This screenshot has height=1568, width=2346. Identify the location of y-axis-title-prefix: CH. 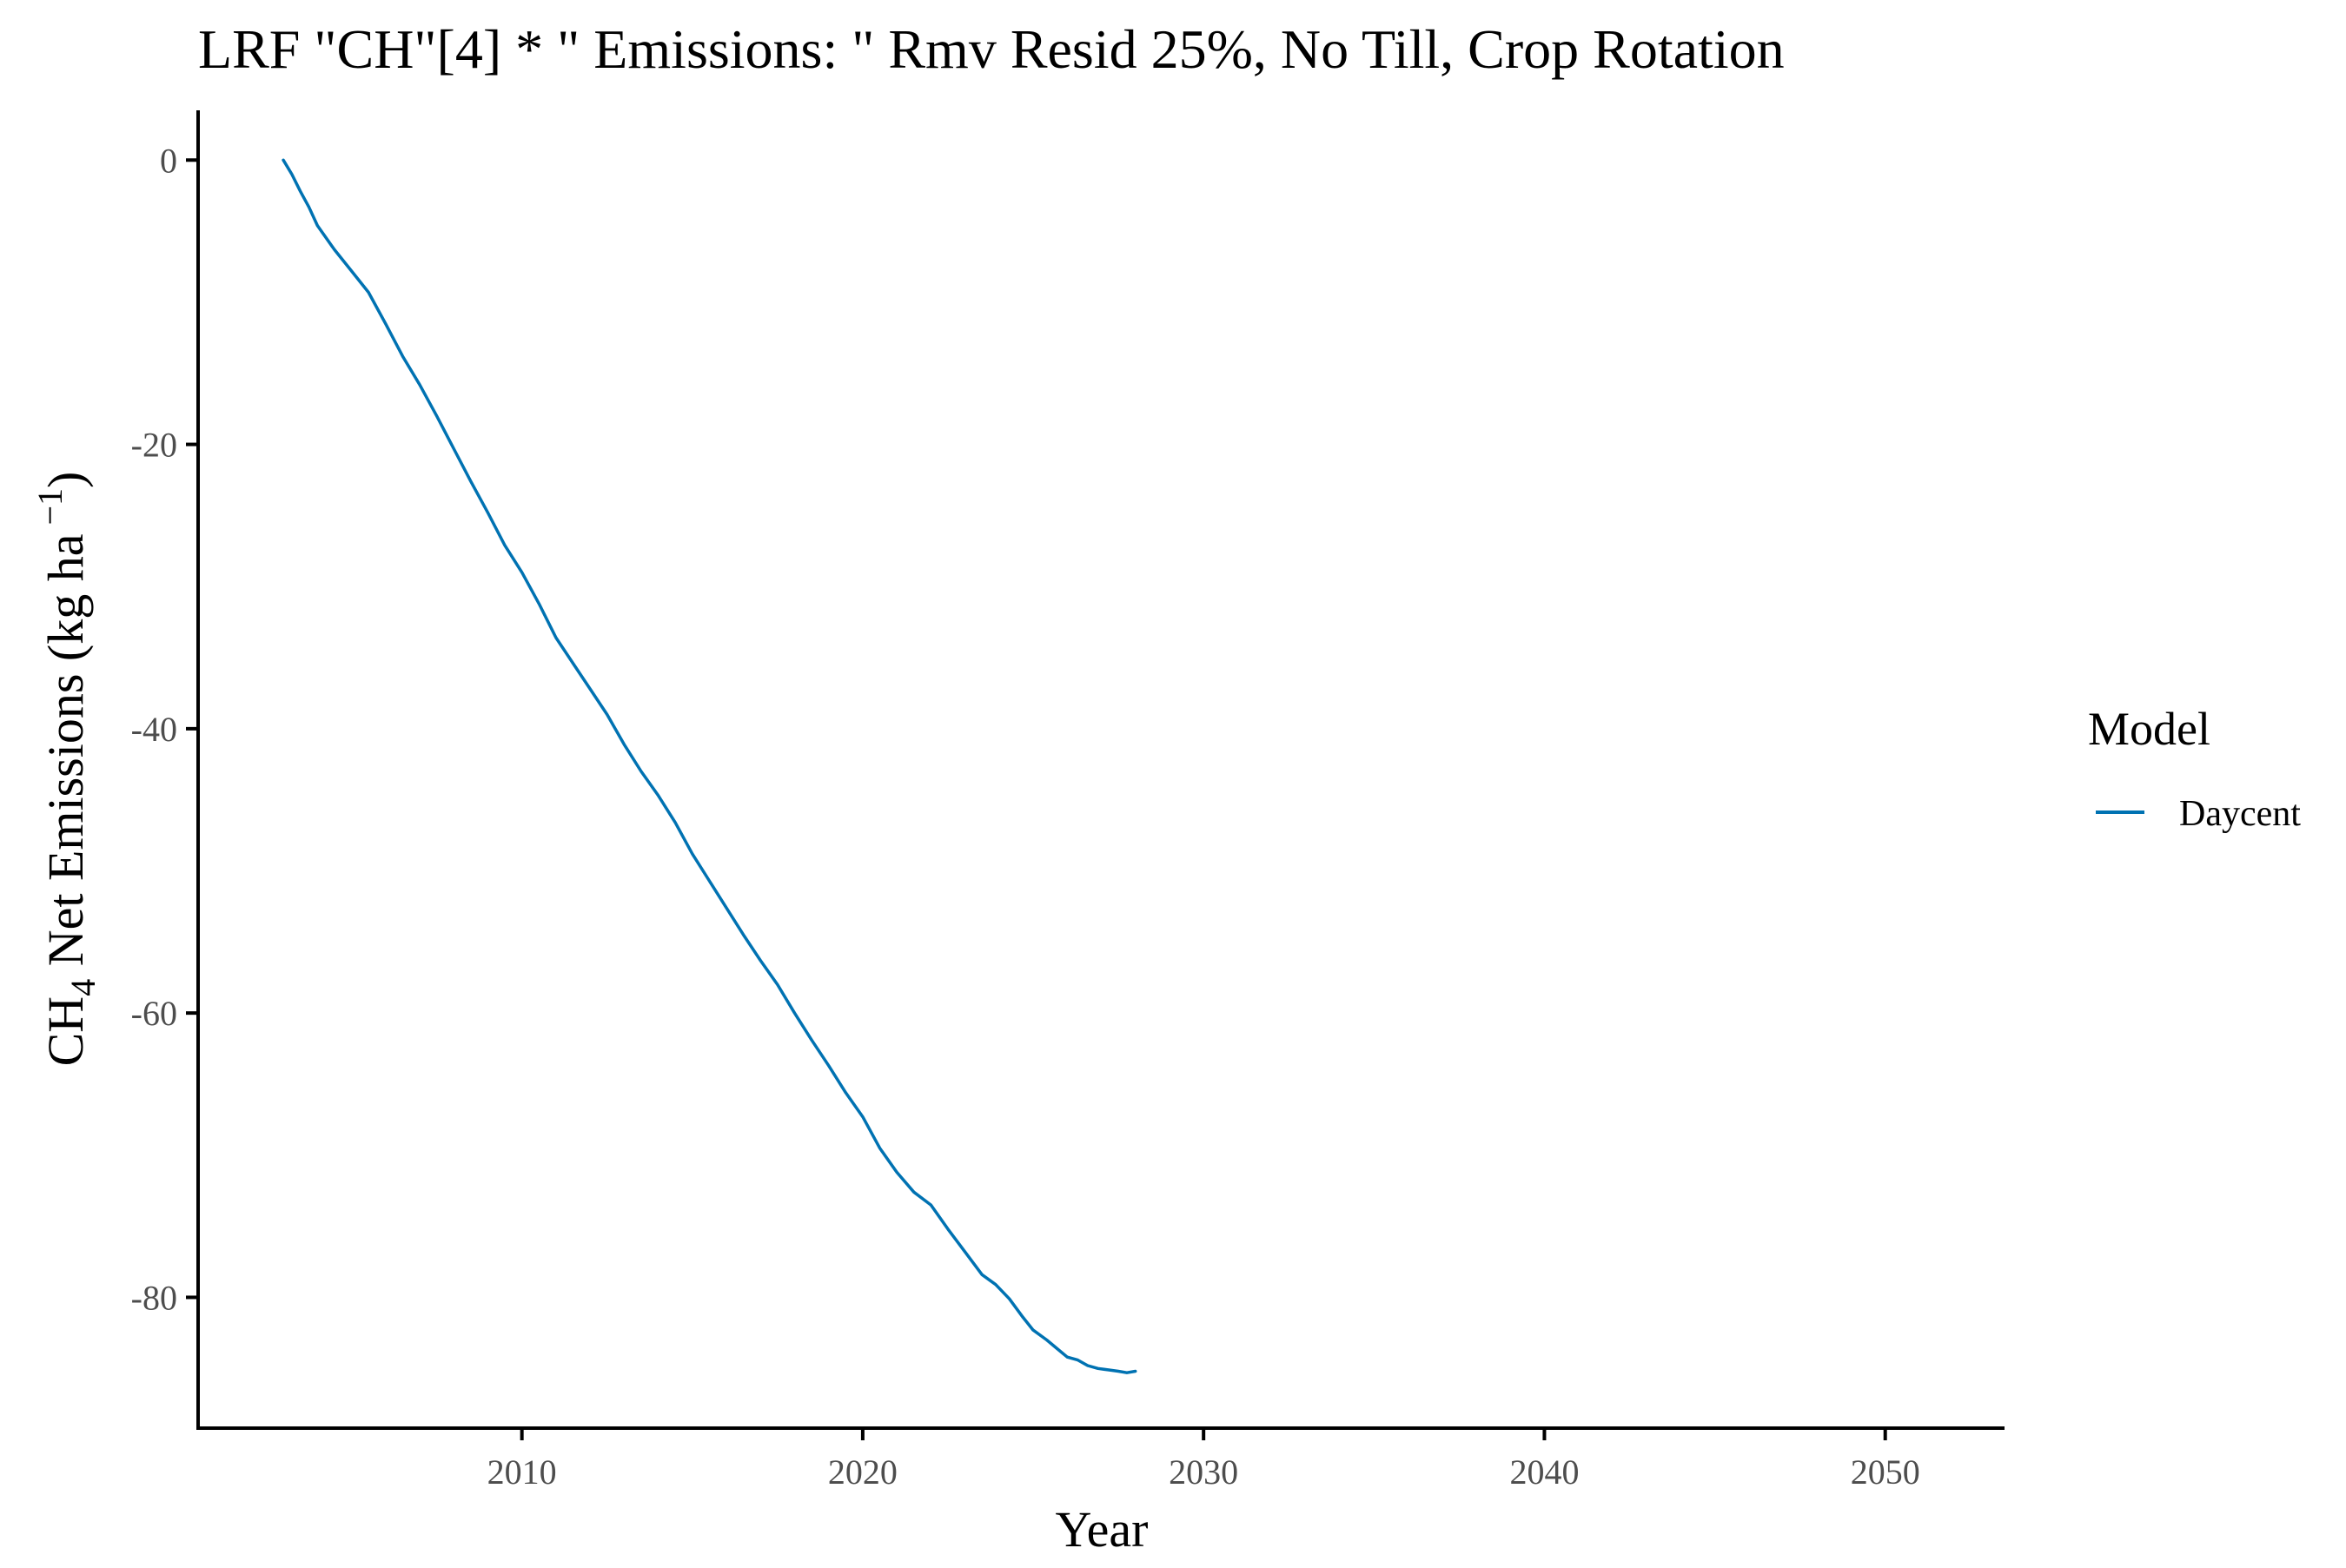
(65, 1031).